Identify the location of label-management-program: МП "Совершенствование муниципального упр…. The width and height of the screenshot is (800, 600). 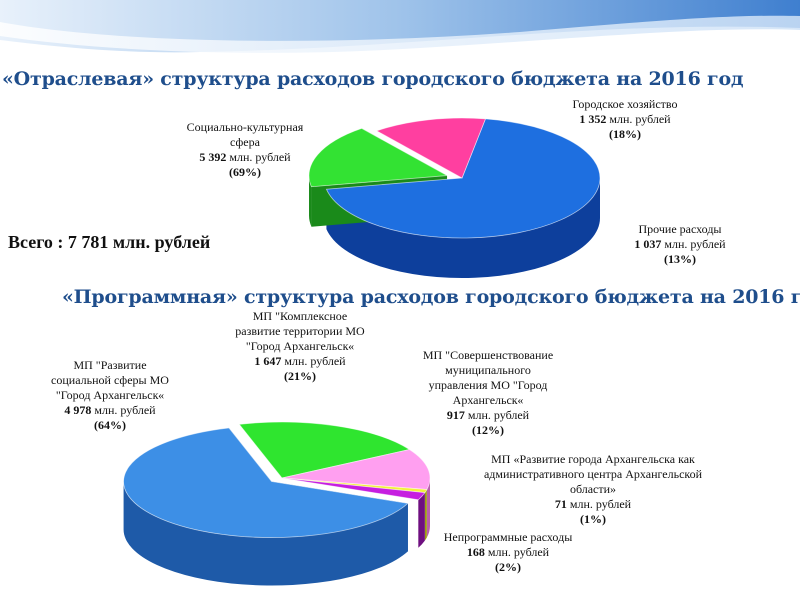
(488, 393).